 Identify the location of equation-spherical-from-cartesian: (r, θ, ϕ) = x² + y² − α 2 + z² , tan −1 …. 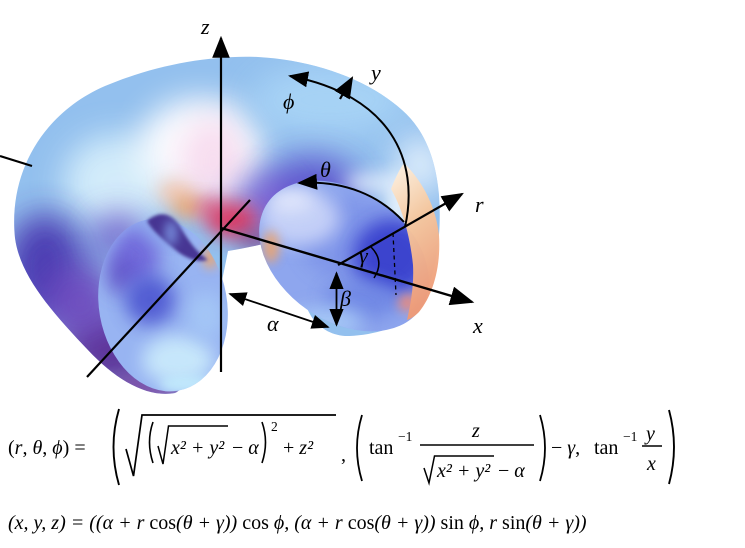
(341, 447).